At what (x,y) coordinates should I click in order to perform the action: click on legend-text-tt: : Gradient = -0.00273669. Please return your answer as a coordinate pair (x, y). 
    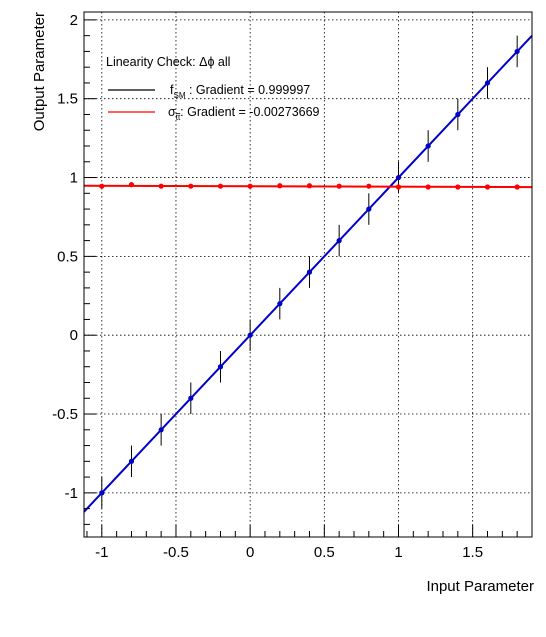
    Looking at the image, I should click on (249, 112).